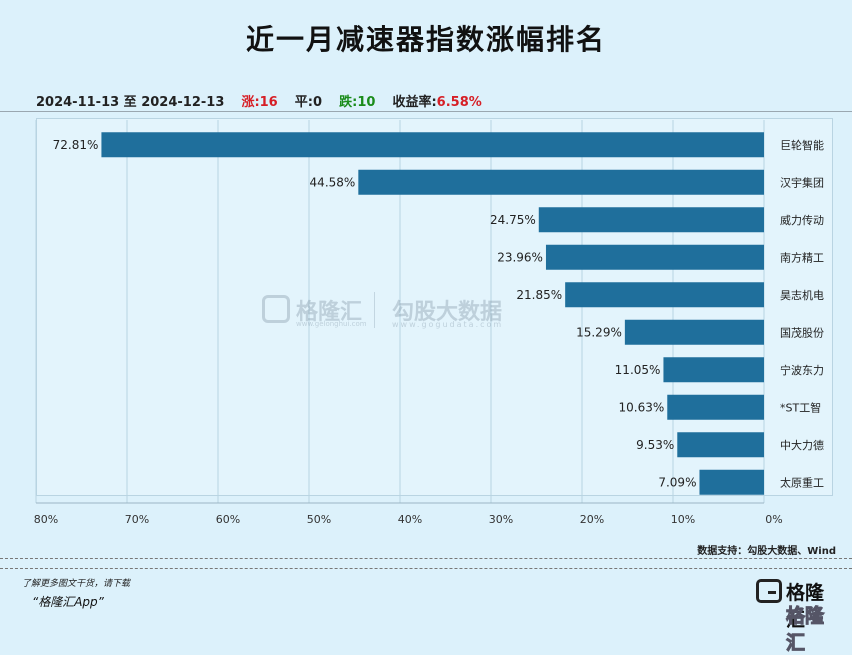  I want to click on summary-return-value: 6.58%, so click(459, 102).